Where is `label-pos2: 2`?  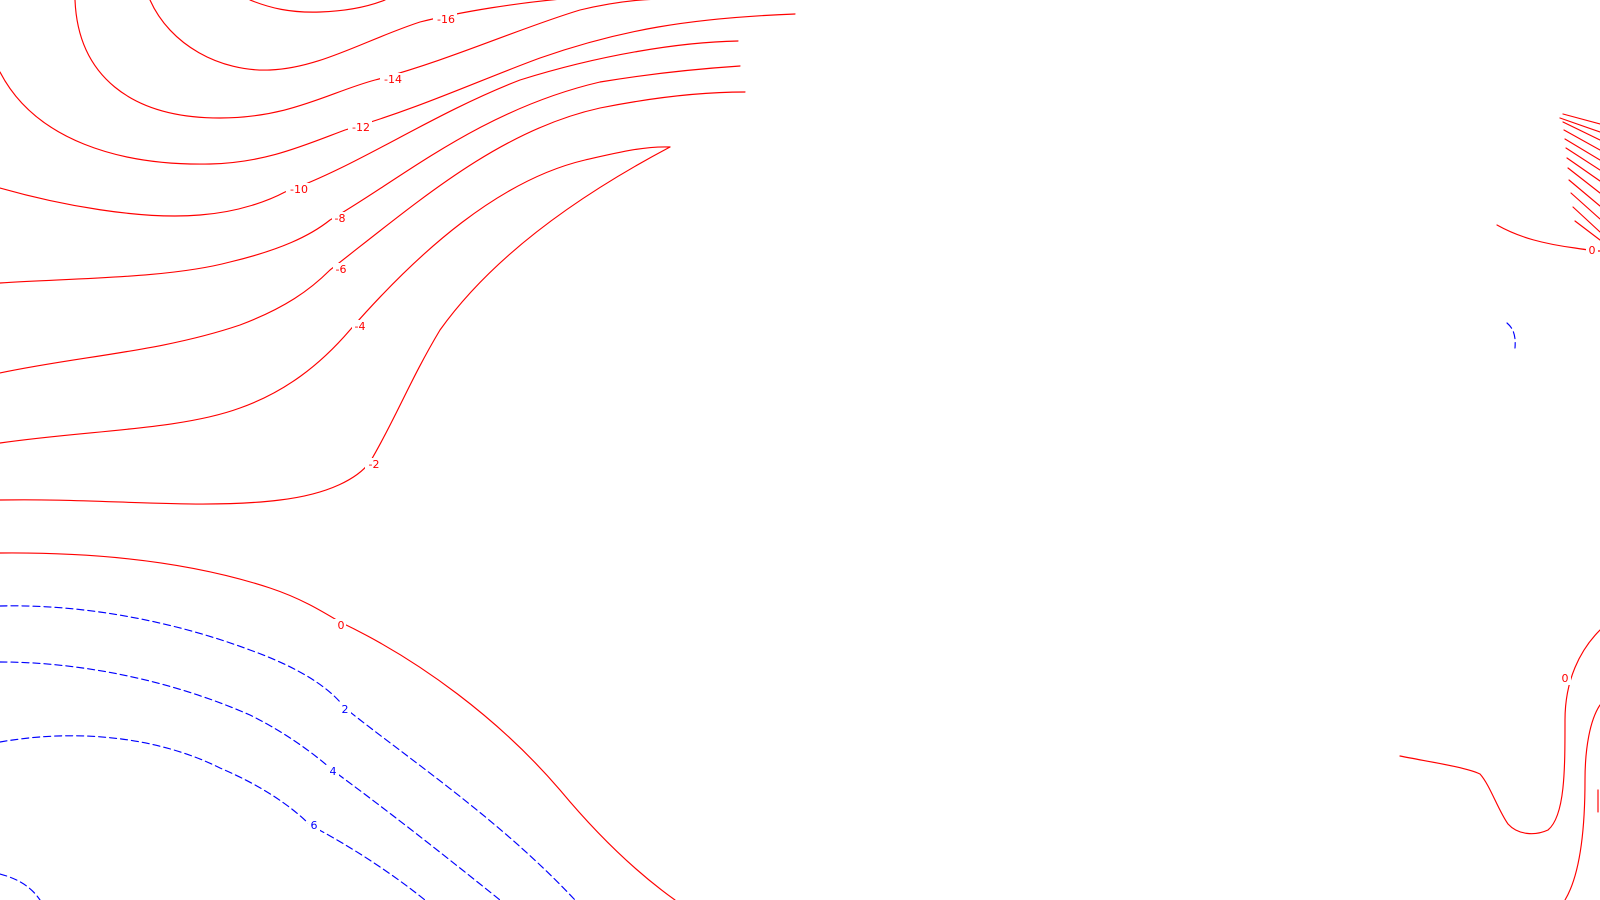 label-pos2: 2 is located at coordinates (345, 709).